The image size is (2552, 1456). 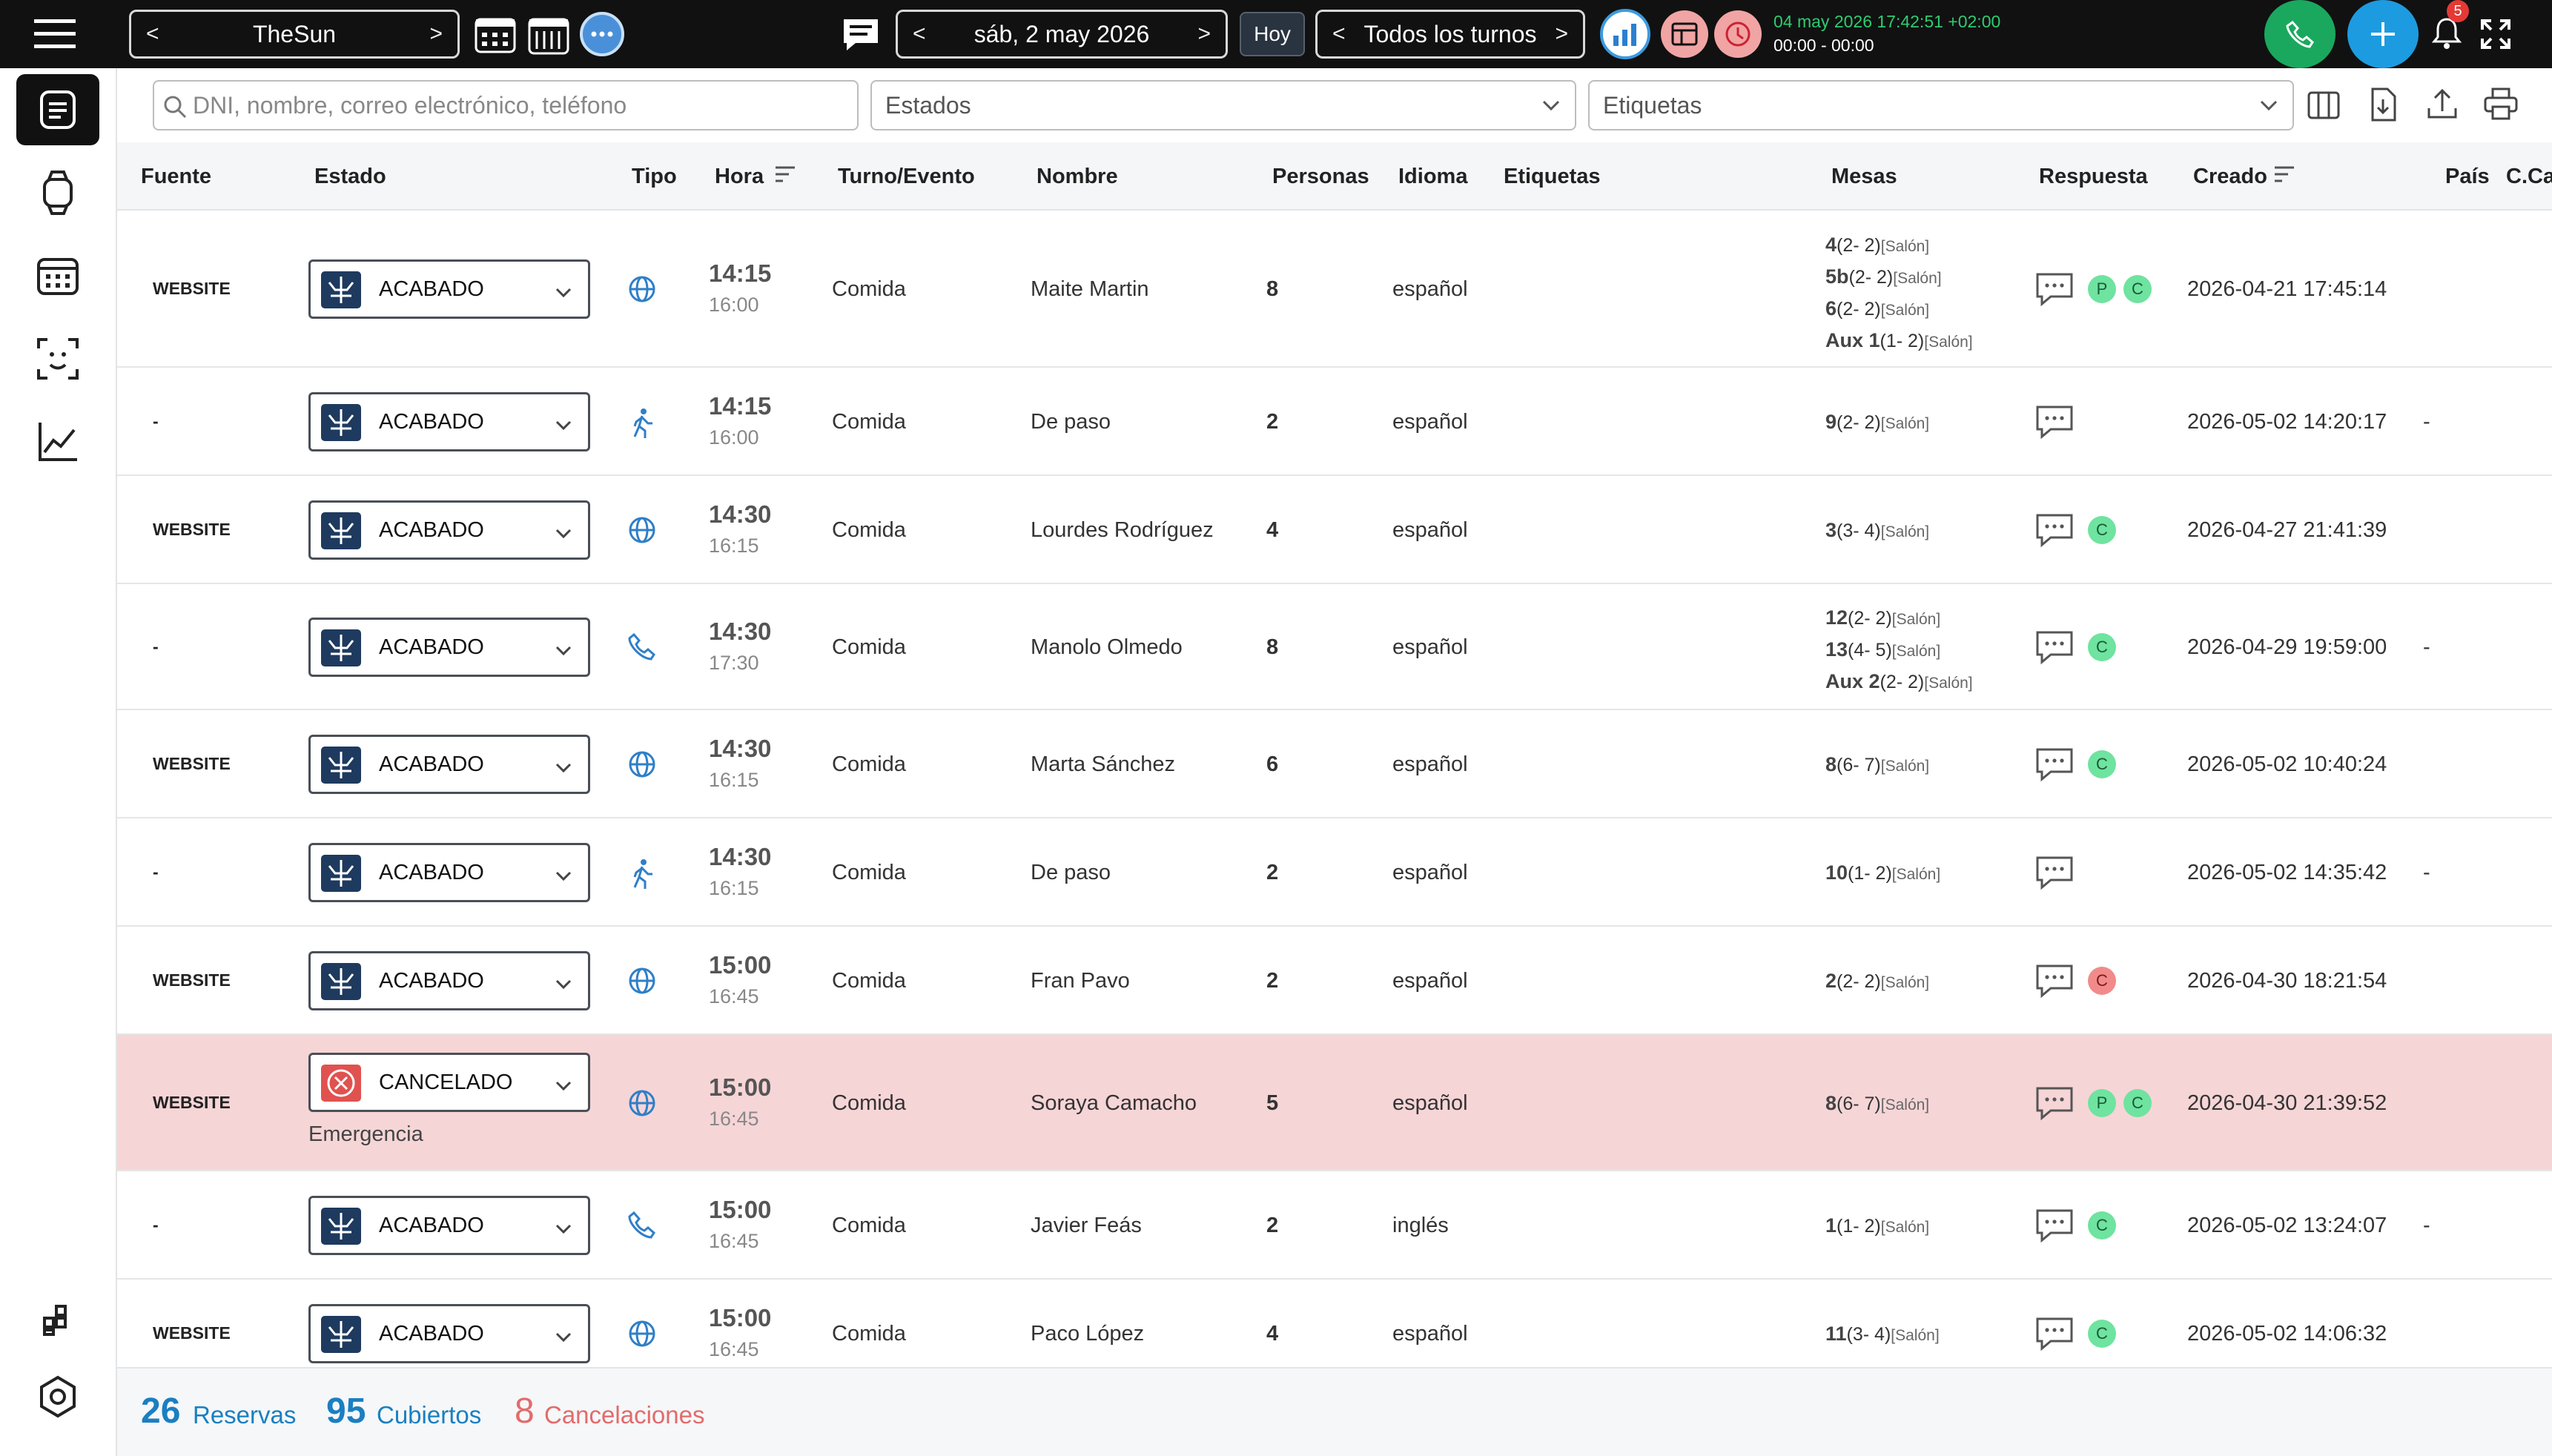 I want to click on col-estado: Estado, so click(x=350, y=176).